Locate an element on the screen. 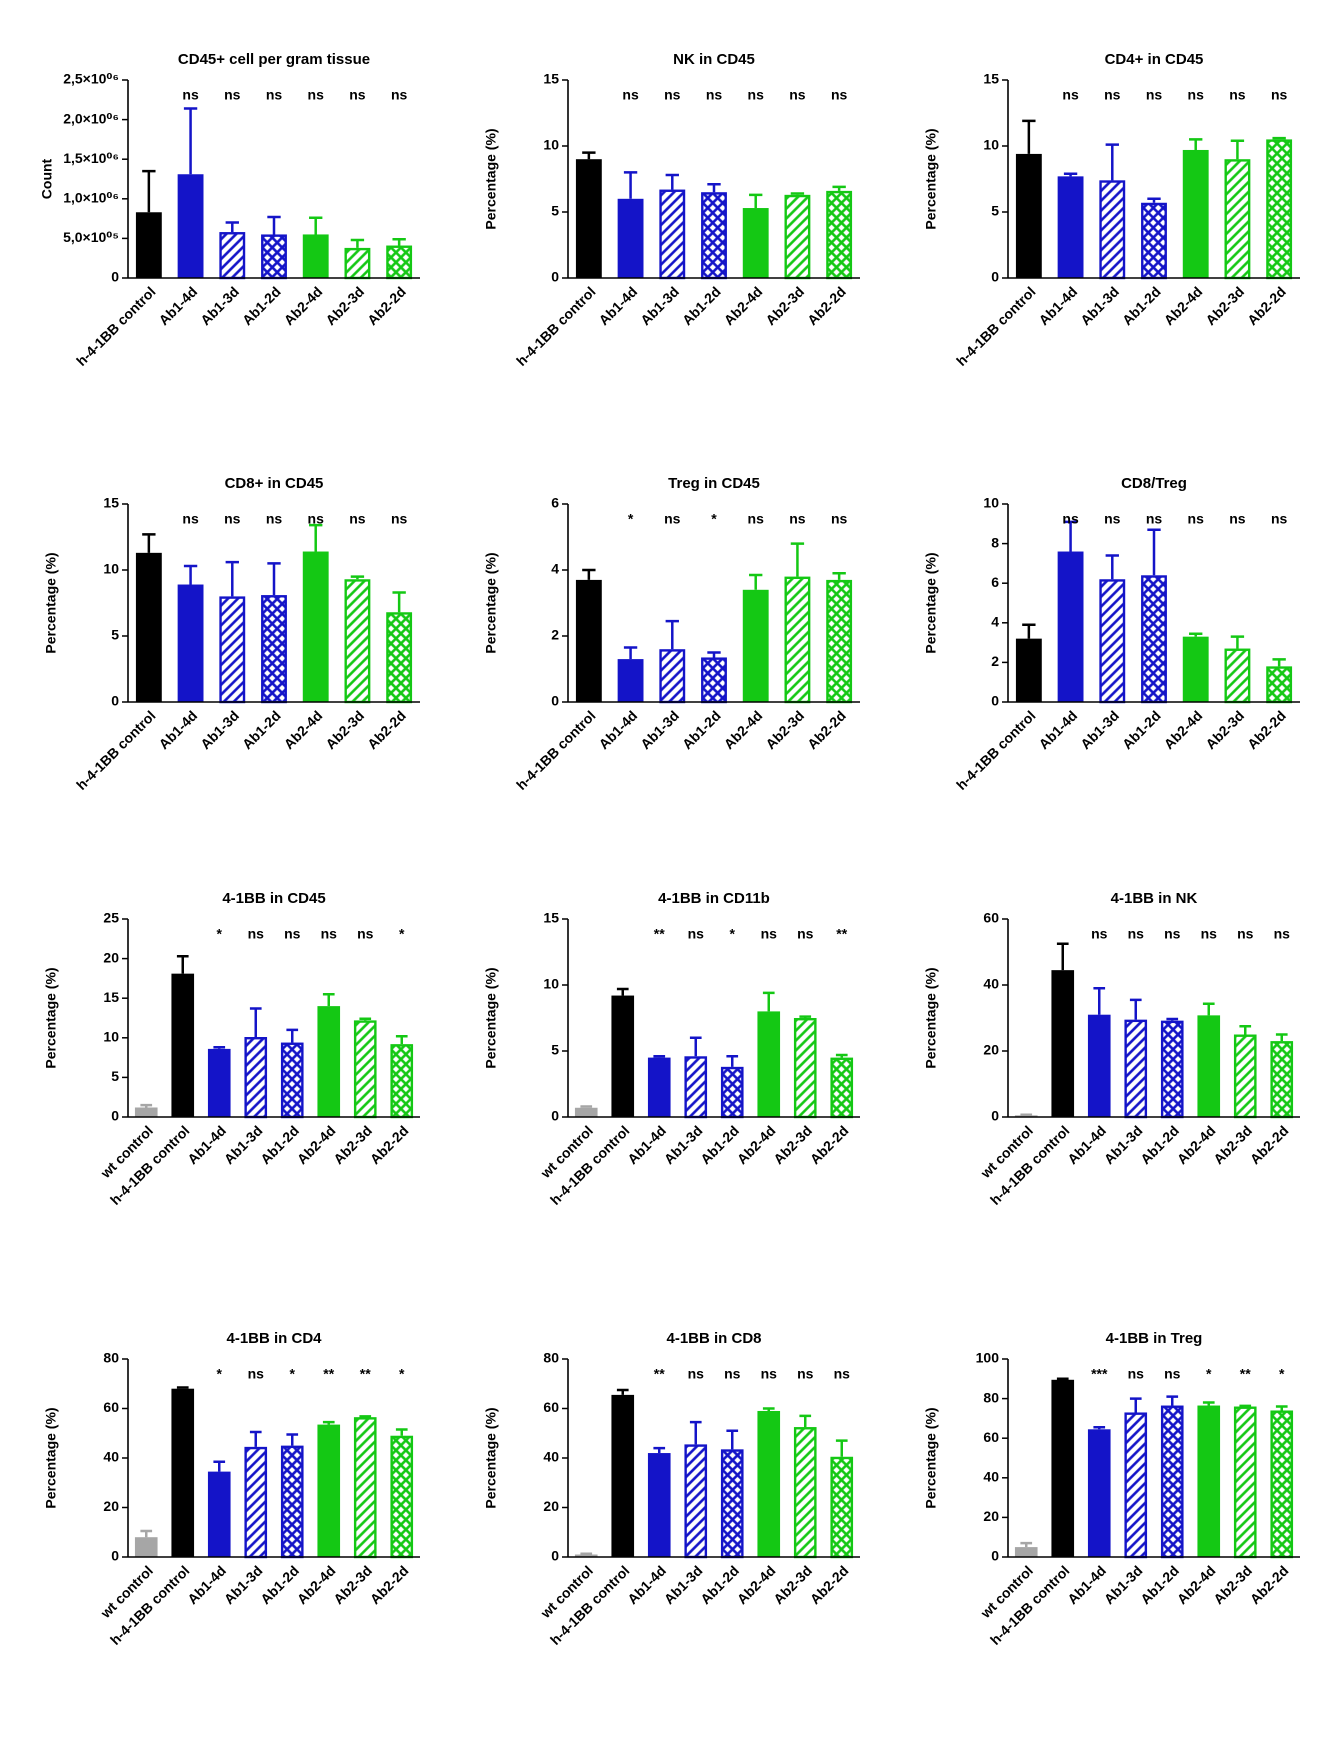 The image size is (1320, 1743). x-tick-label: Ab2-2d is located at coordinates (829, 1584).